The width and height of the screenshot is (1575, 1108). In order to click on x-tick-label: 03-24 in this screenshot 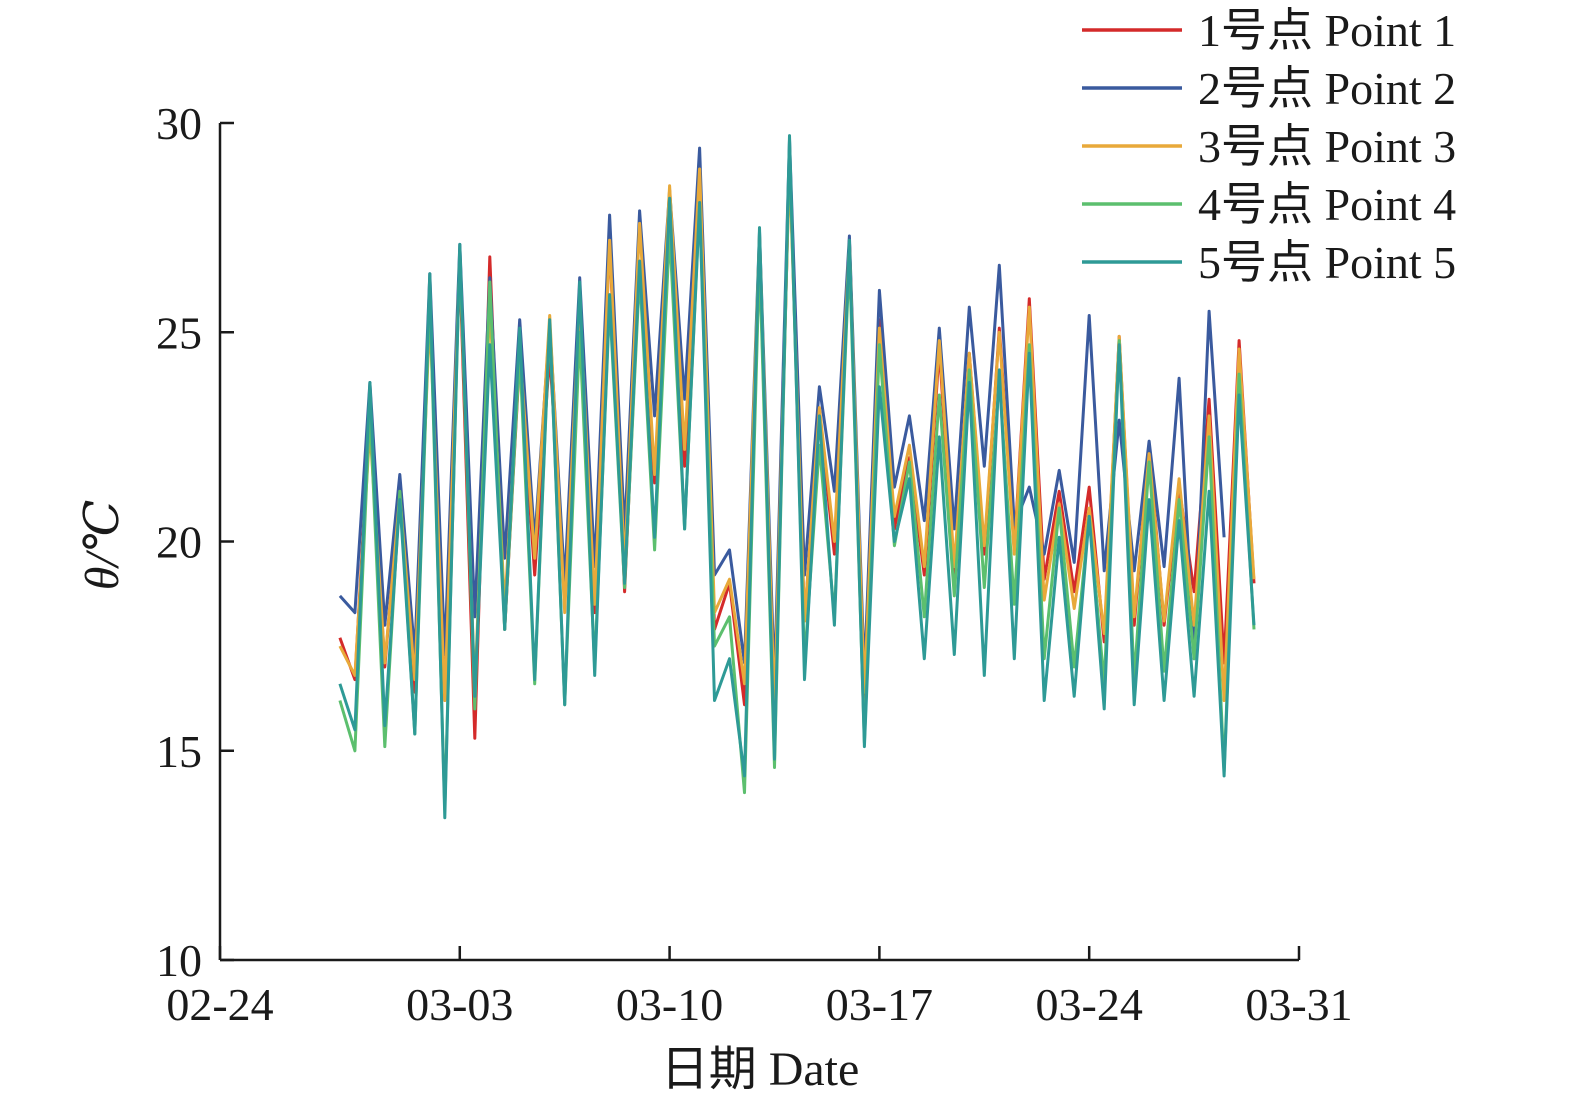, I will do `click(1089, 1004)`.